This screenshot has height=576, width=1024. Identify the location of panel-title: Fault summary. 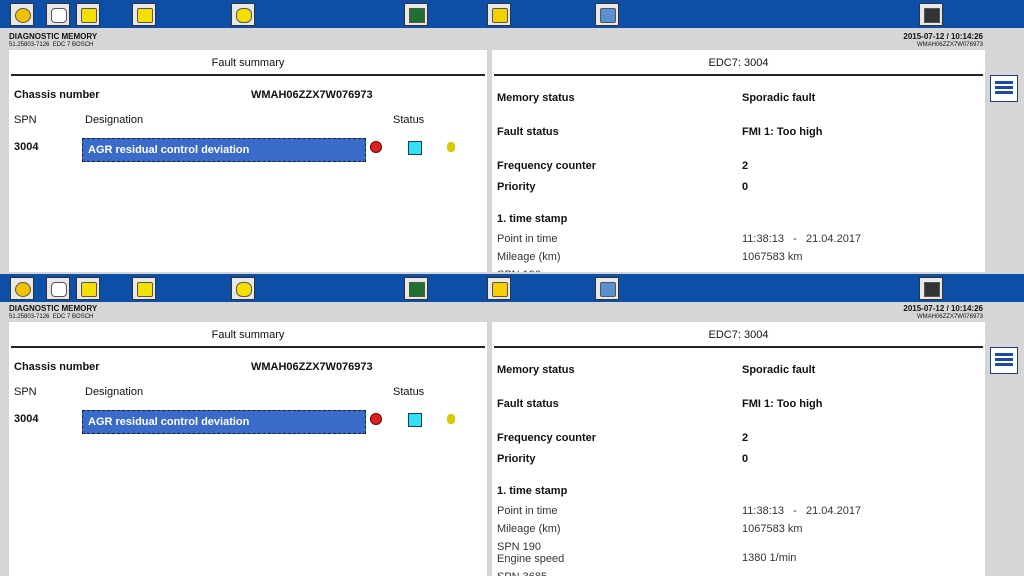
(248, 63).